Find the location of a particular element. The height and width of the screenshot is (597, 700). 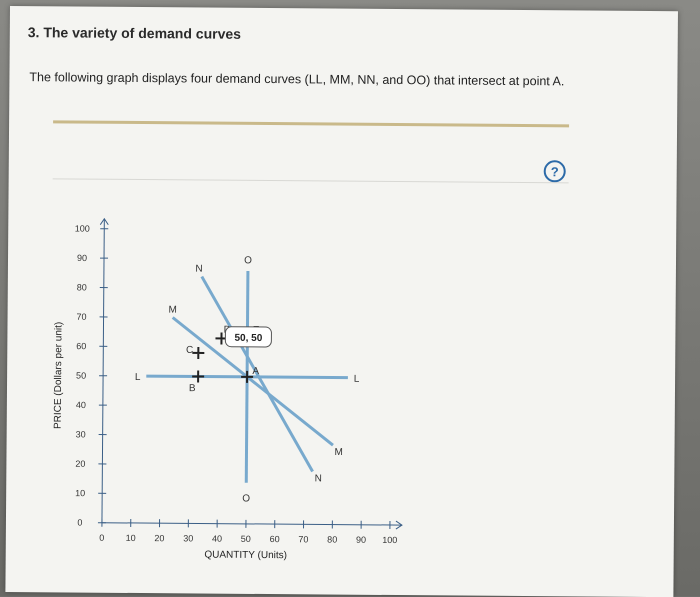

x-tick-label: 20 is located at coordinates (159, 538).